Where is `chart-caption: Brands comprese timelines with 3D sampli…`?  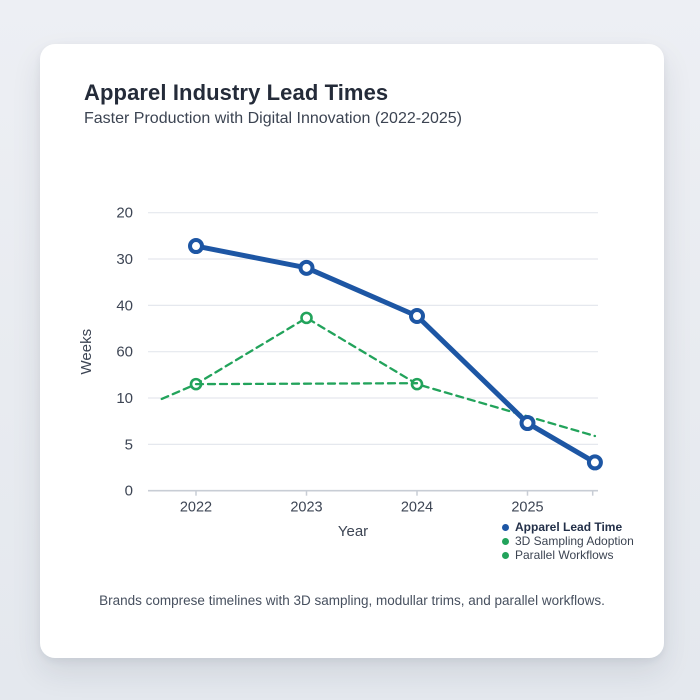 chart-caption: Brands comprese timelines with 3D sampli… is located at coordinates (352, 600).